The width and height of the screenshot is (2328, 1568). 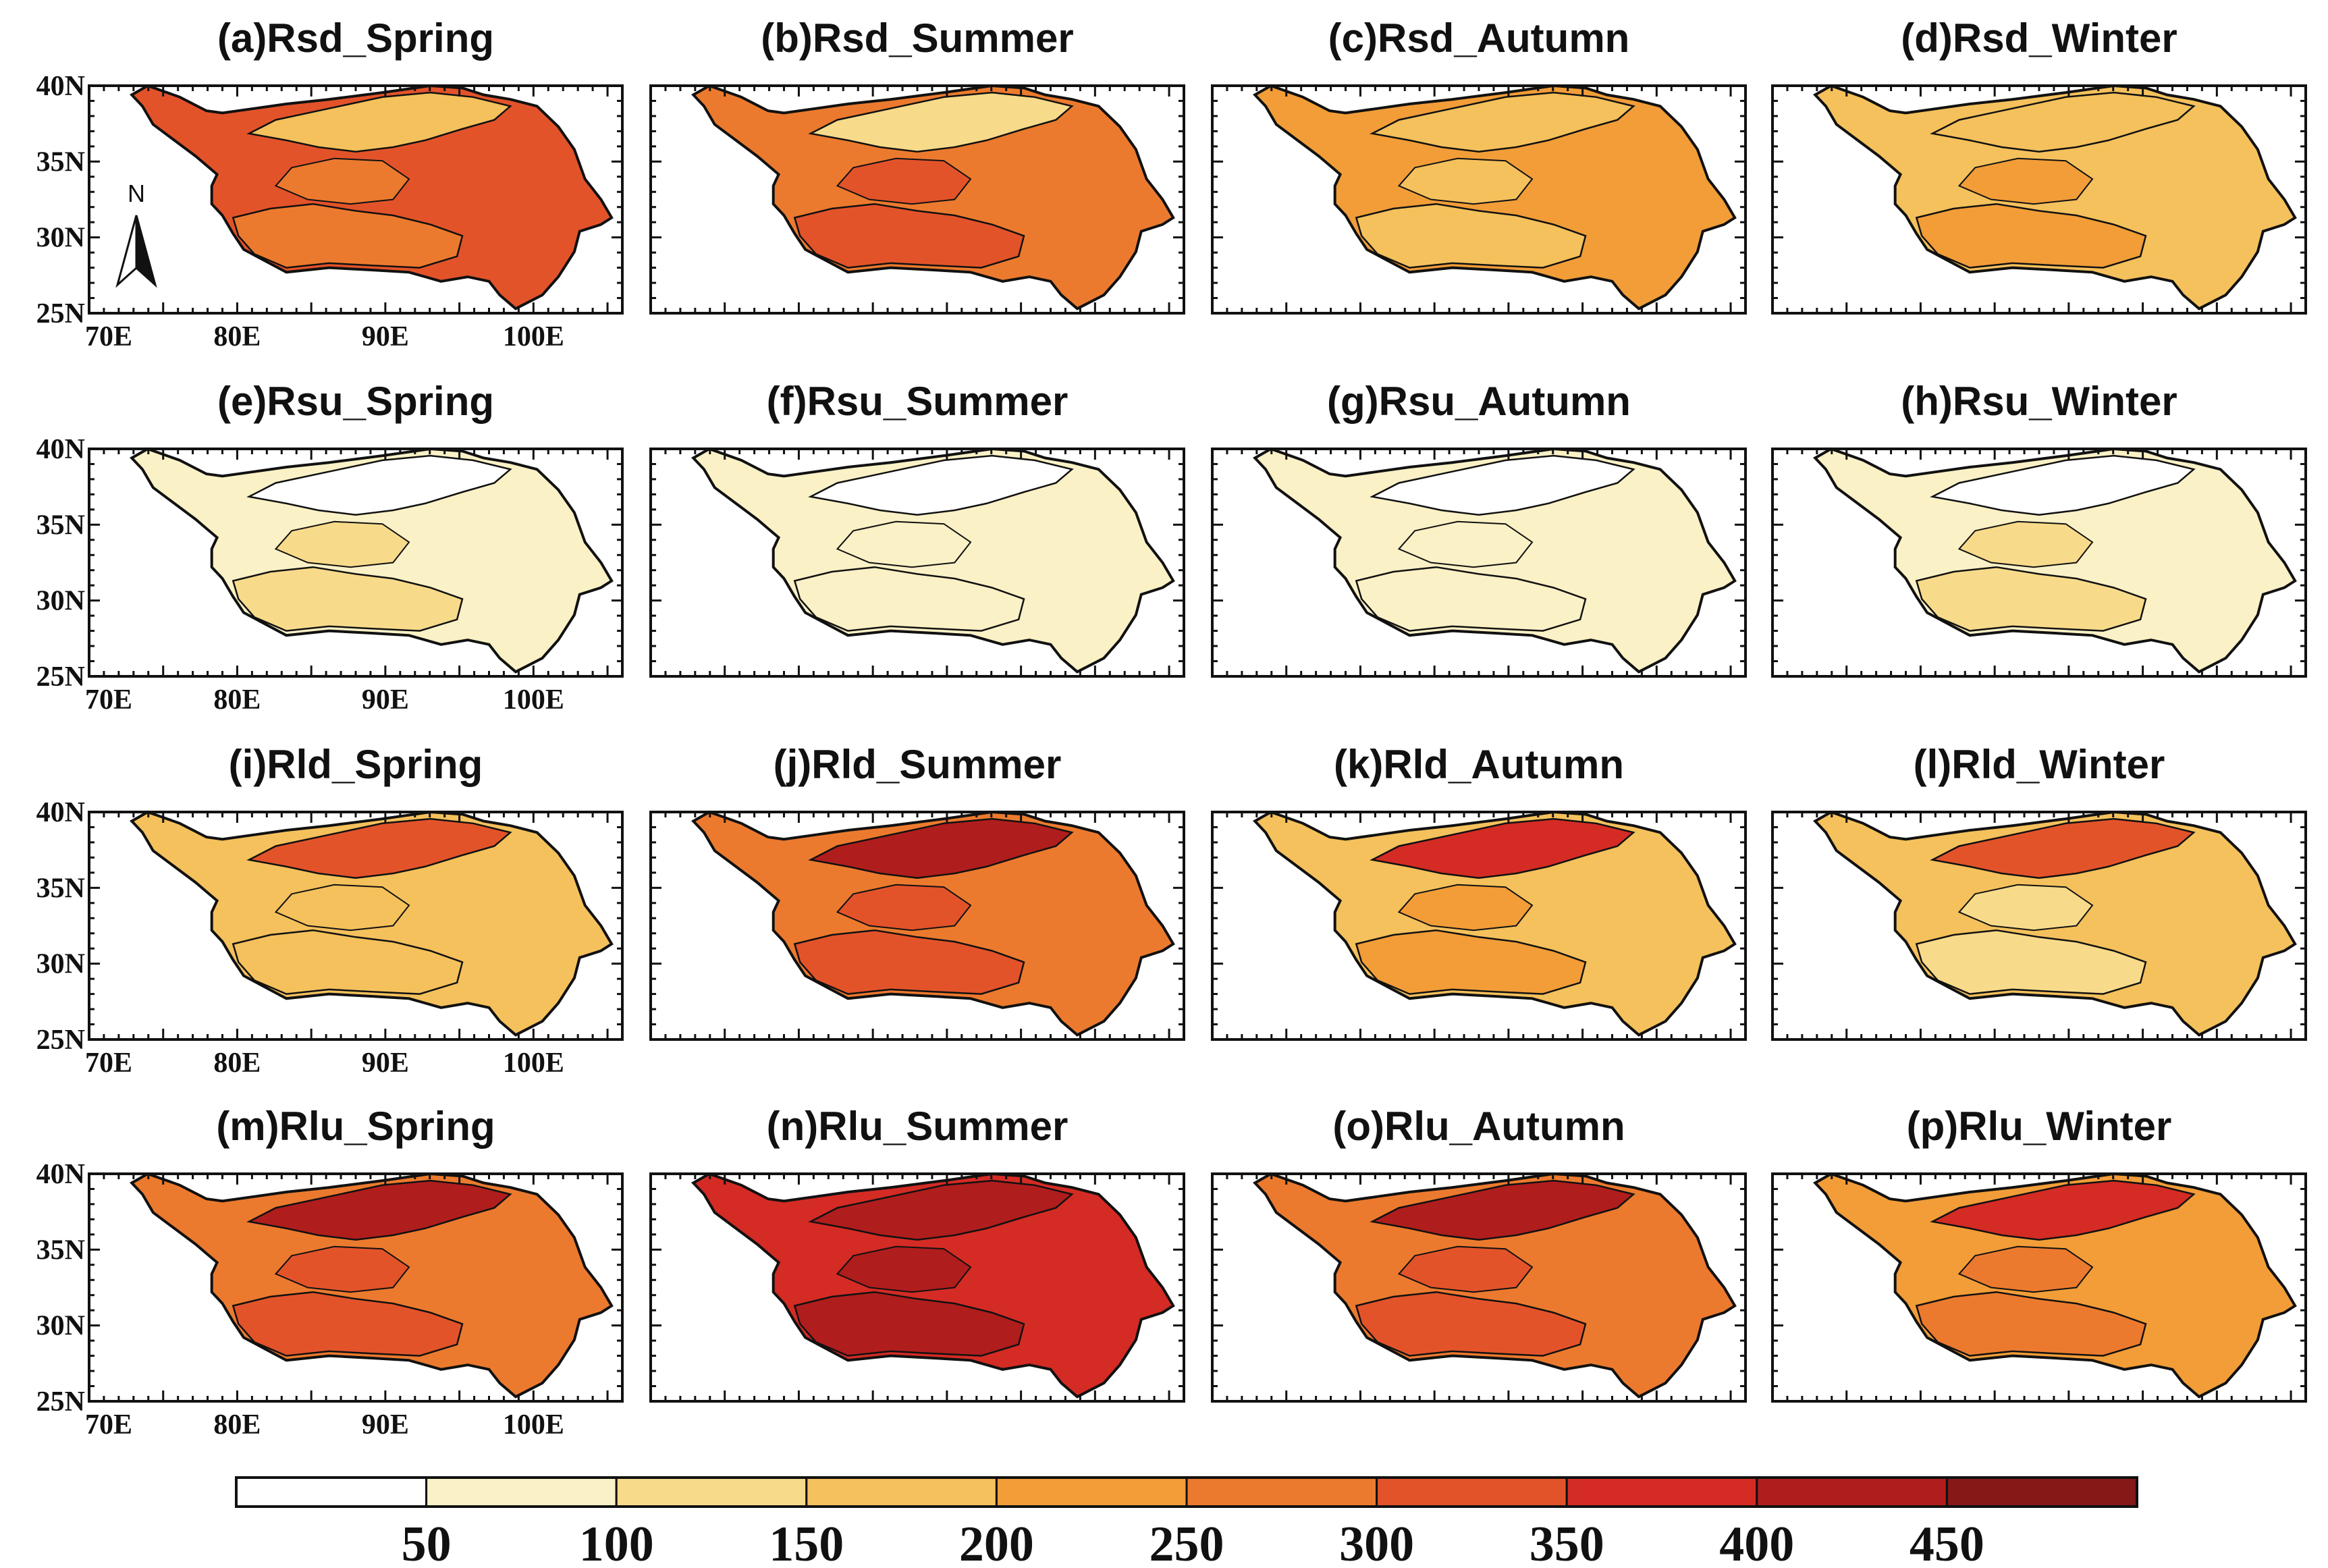 What do you see at coordinates (806, 1542) in the screenshot?
I see `colorbar-tick-label: 150` at bounding box center [806, 1542].